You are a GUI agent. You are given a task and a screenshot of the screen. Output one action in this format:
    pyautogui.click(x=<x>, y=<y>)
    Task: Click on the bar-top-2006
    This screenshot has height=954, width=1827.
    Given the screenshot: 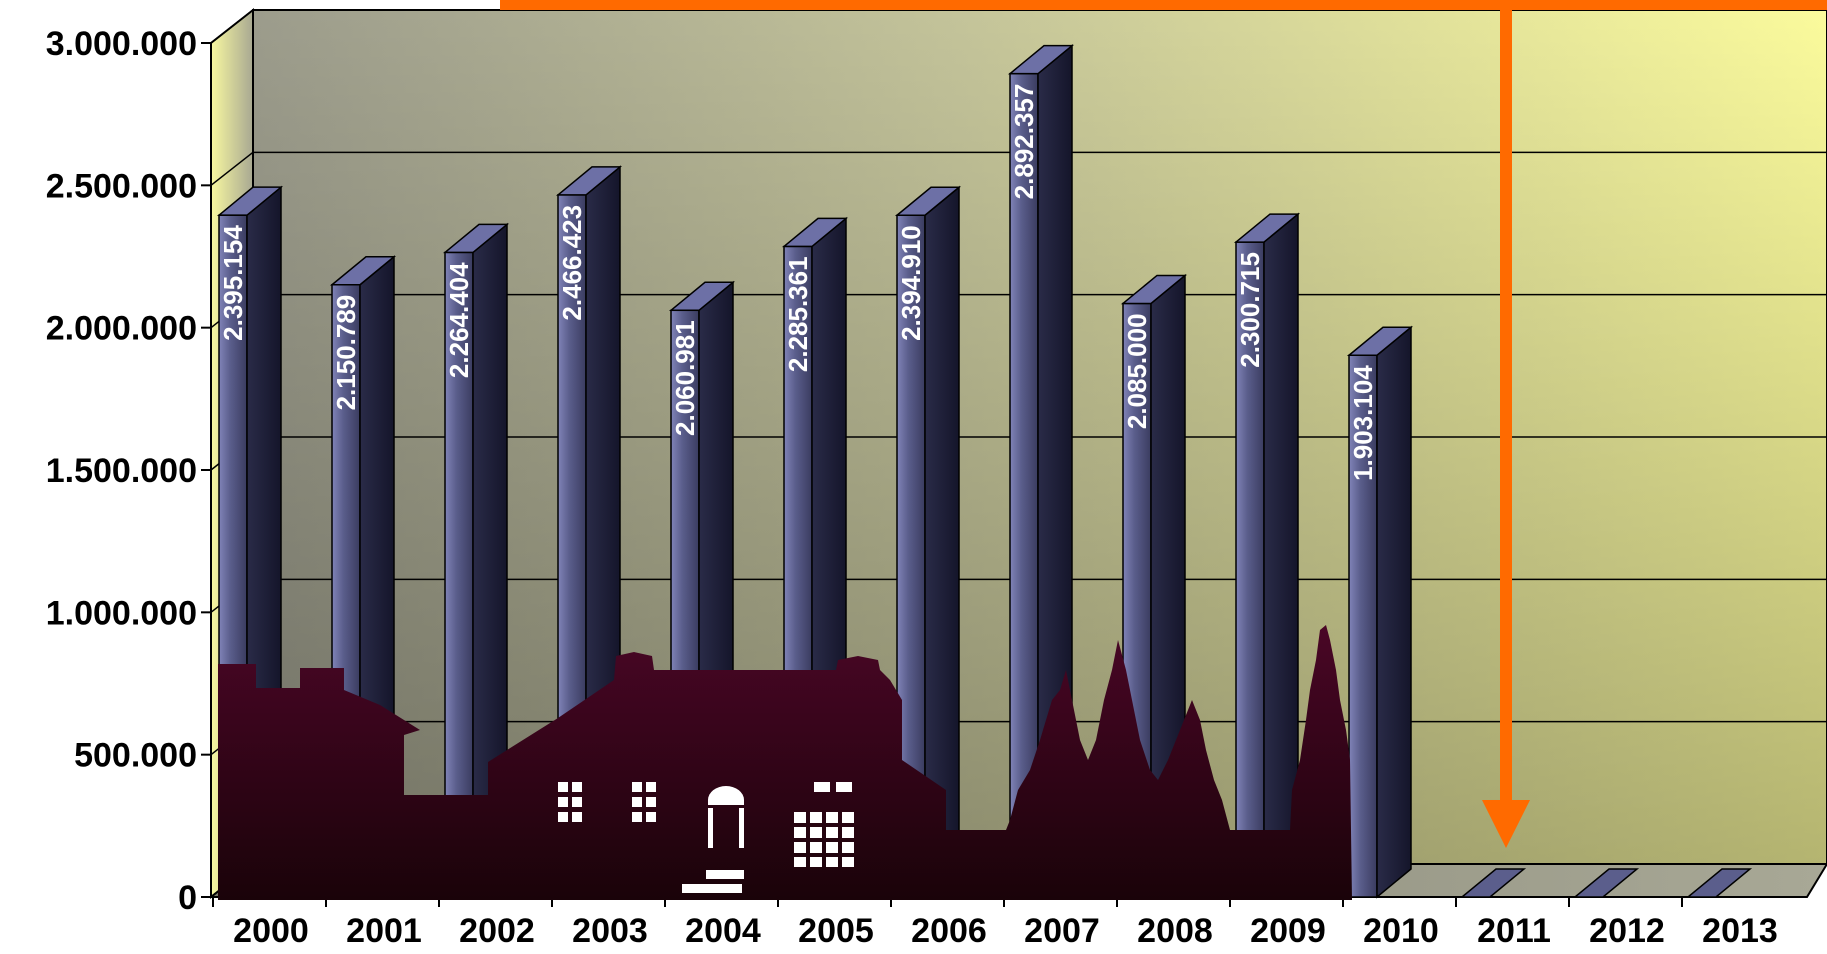 What is the action you would take?
    pyautogui.click(x=928, y=201)
    